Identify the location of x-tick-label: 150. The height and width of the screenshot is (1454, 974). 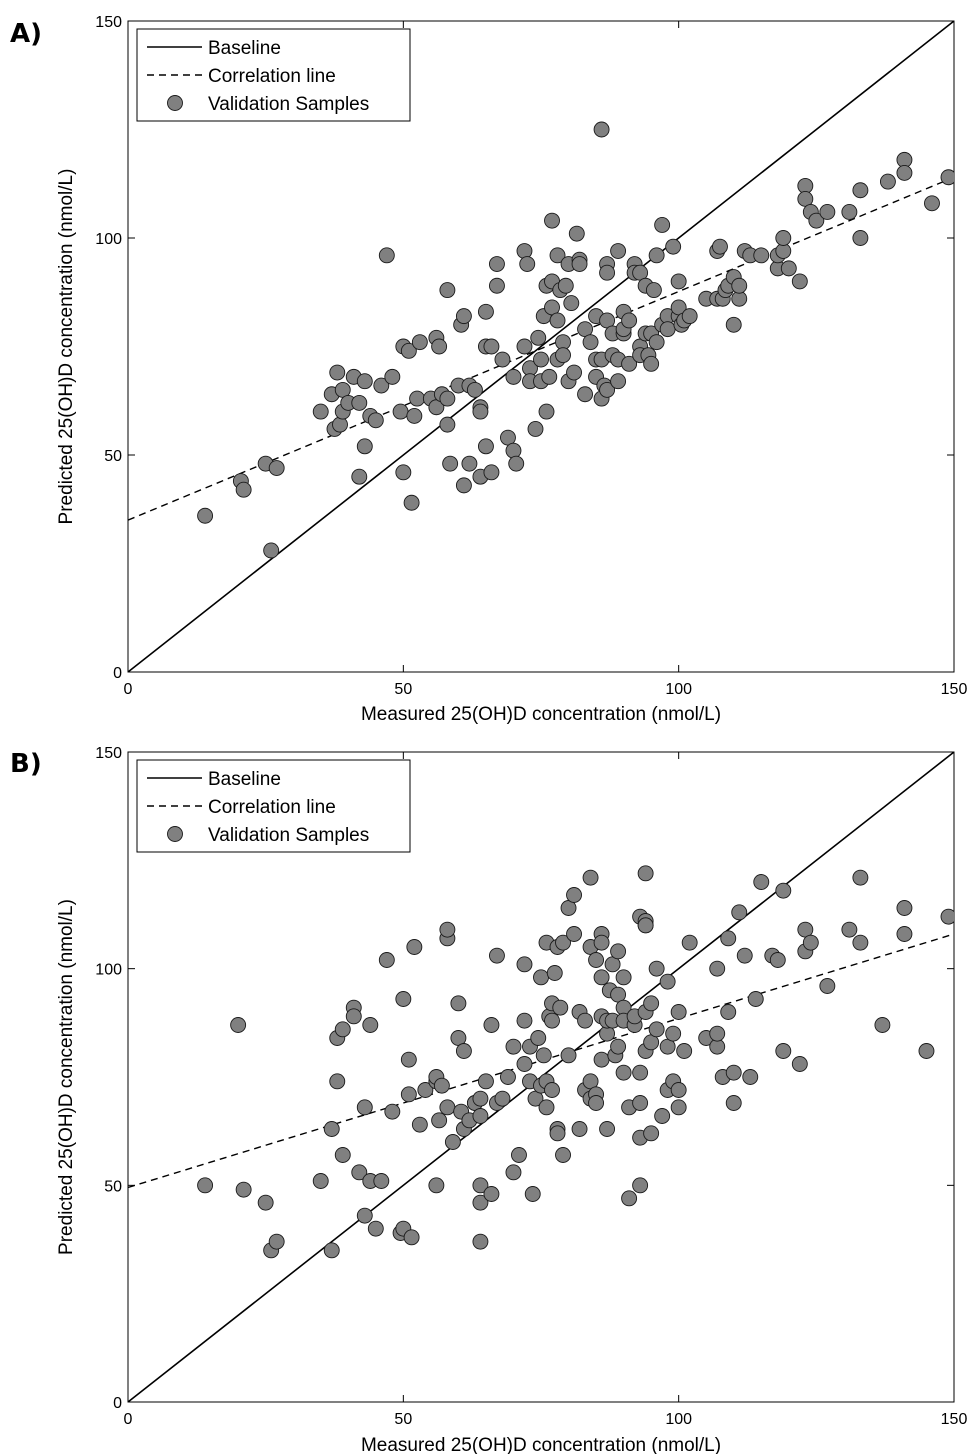
(954, 1419).